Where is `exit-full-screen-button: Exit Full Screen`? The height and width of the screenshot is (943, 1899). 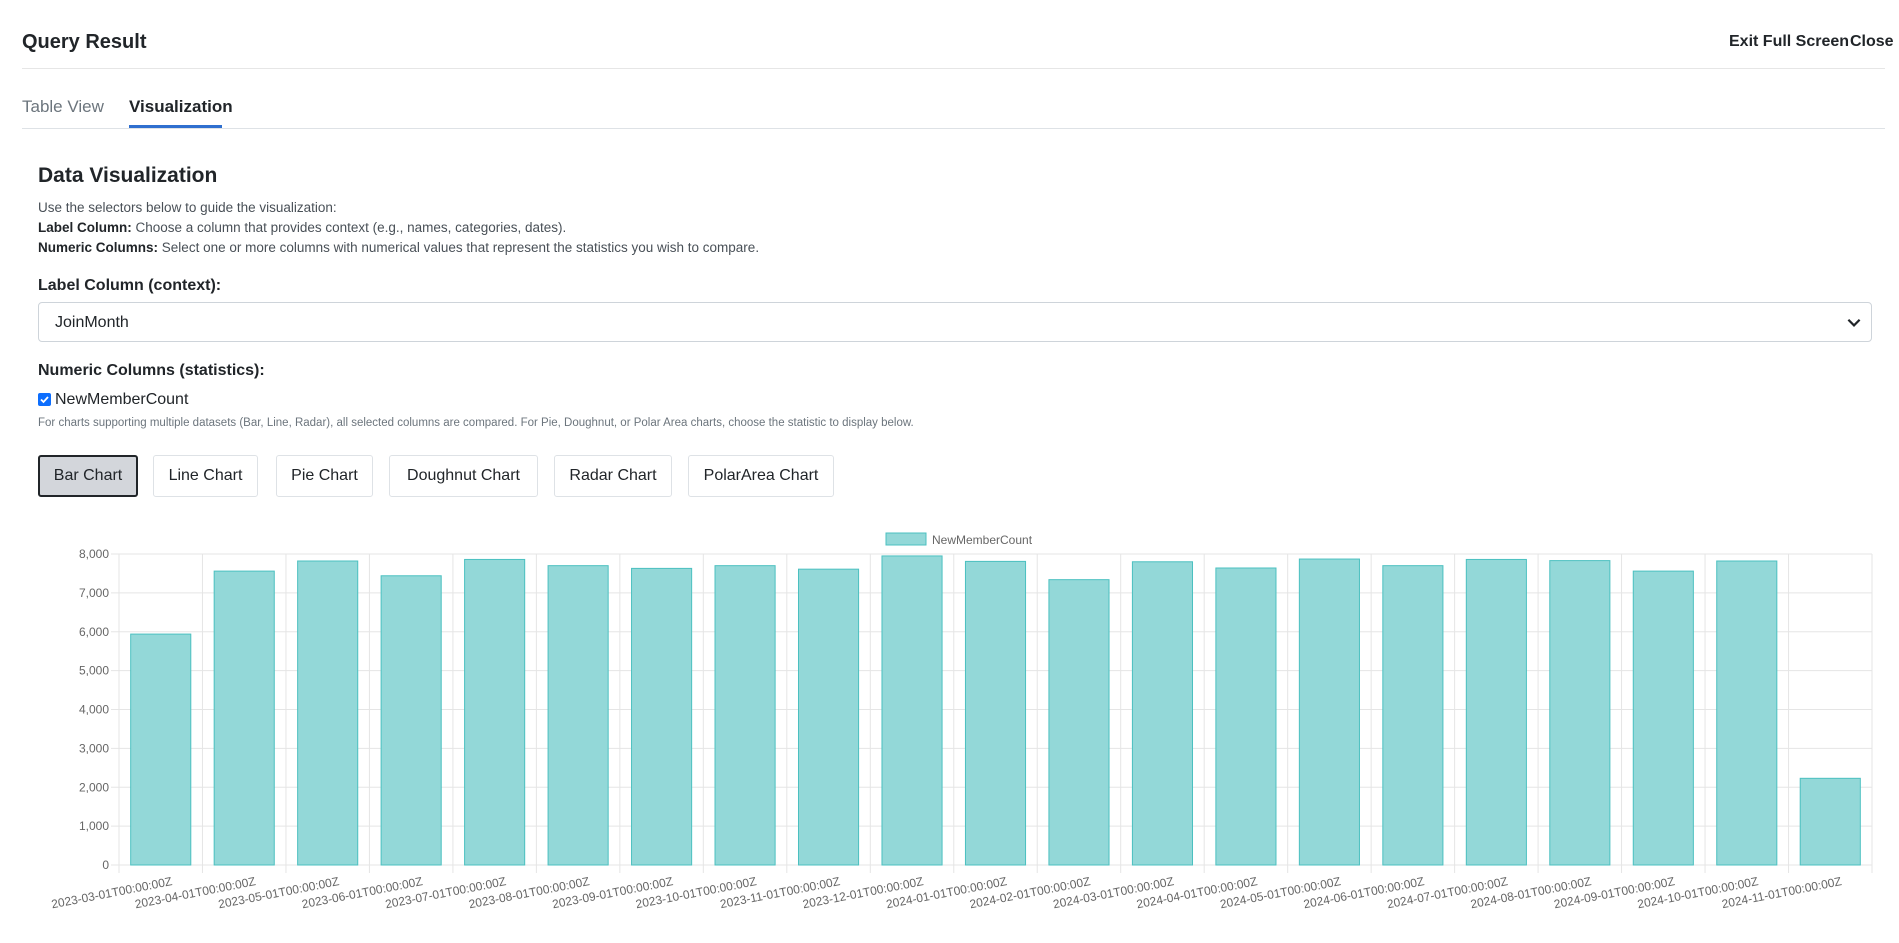
exit-full-screen-button: Exit Full Screen is located at coordinates (1789, 41).